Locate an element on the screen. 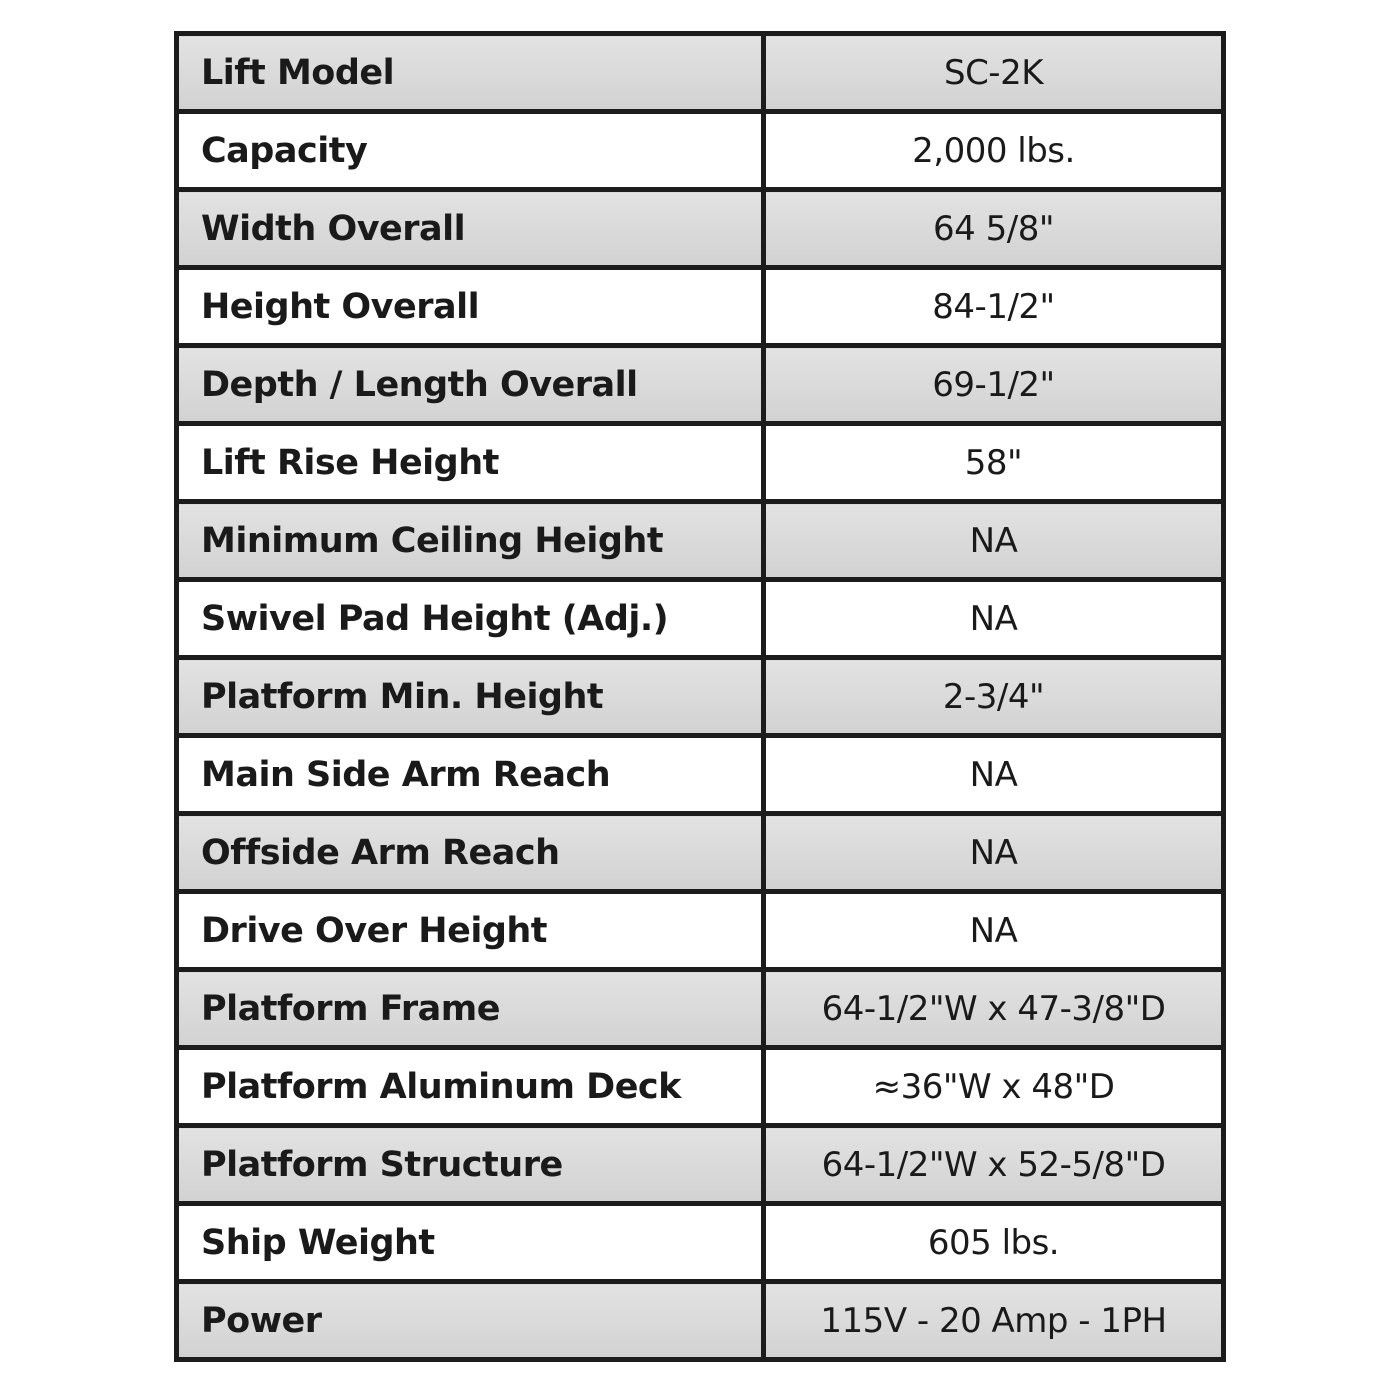  spec-value: 69-1/2" is located at coordinates (993, 384).